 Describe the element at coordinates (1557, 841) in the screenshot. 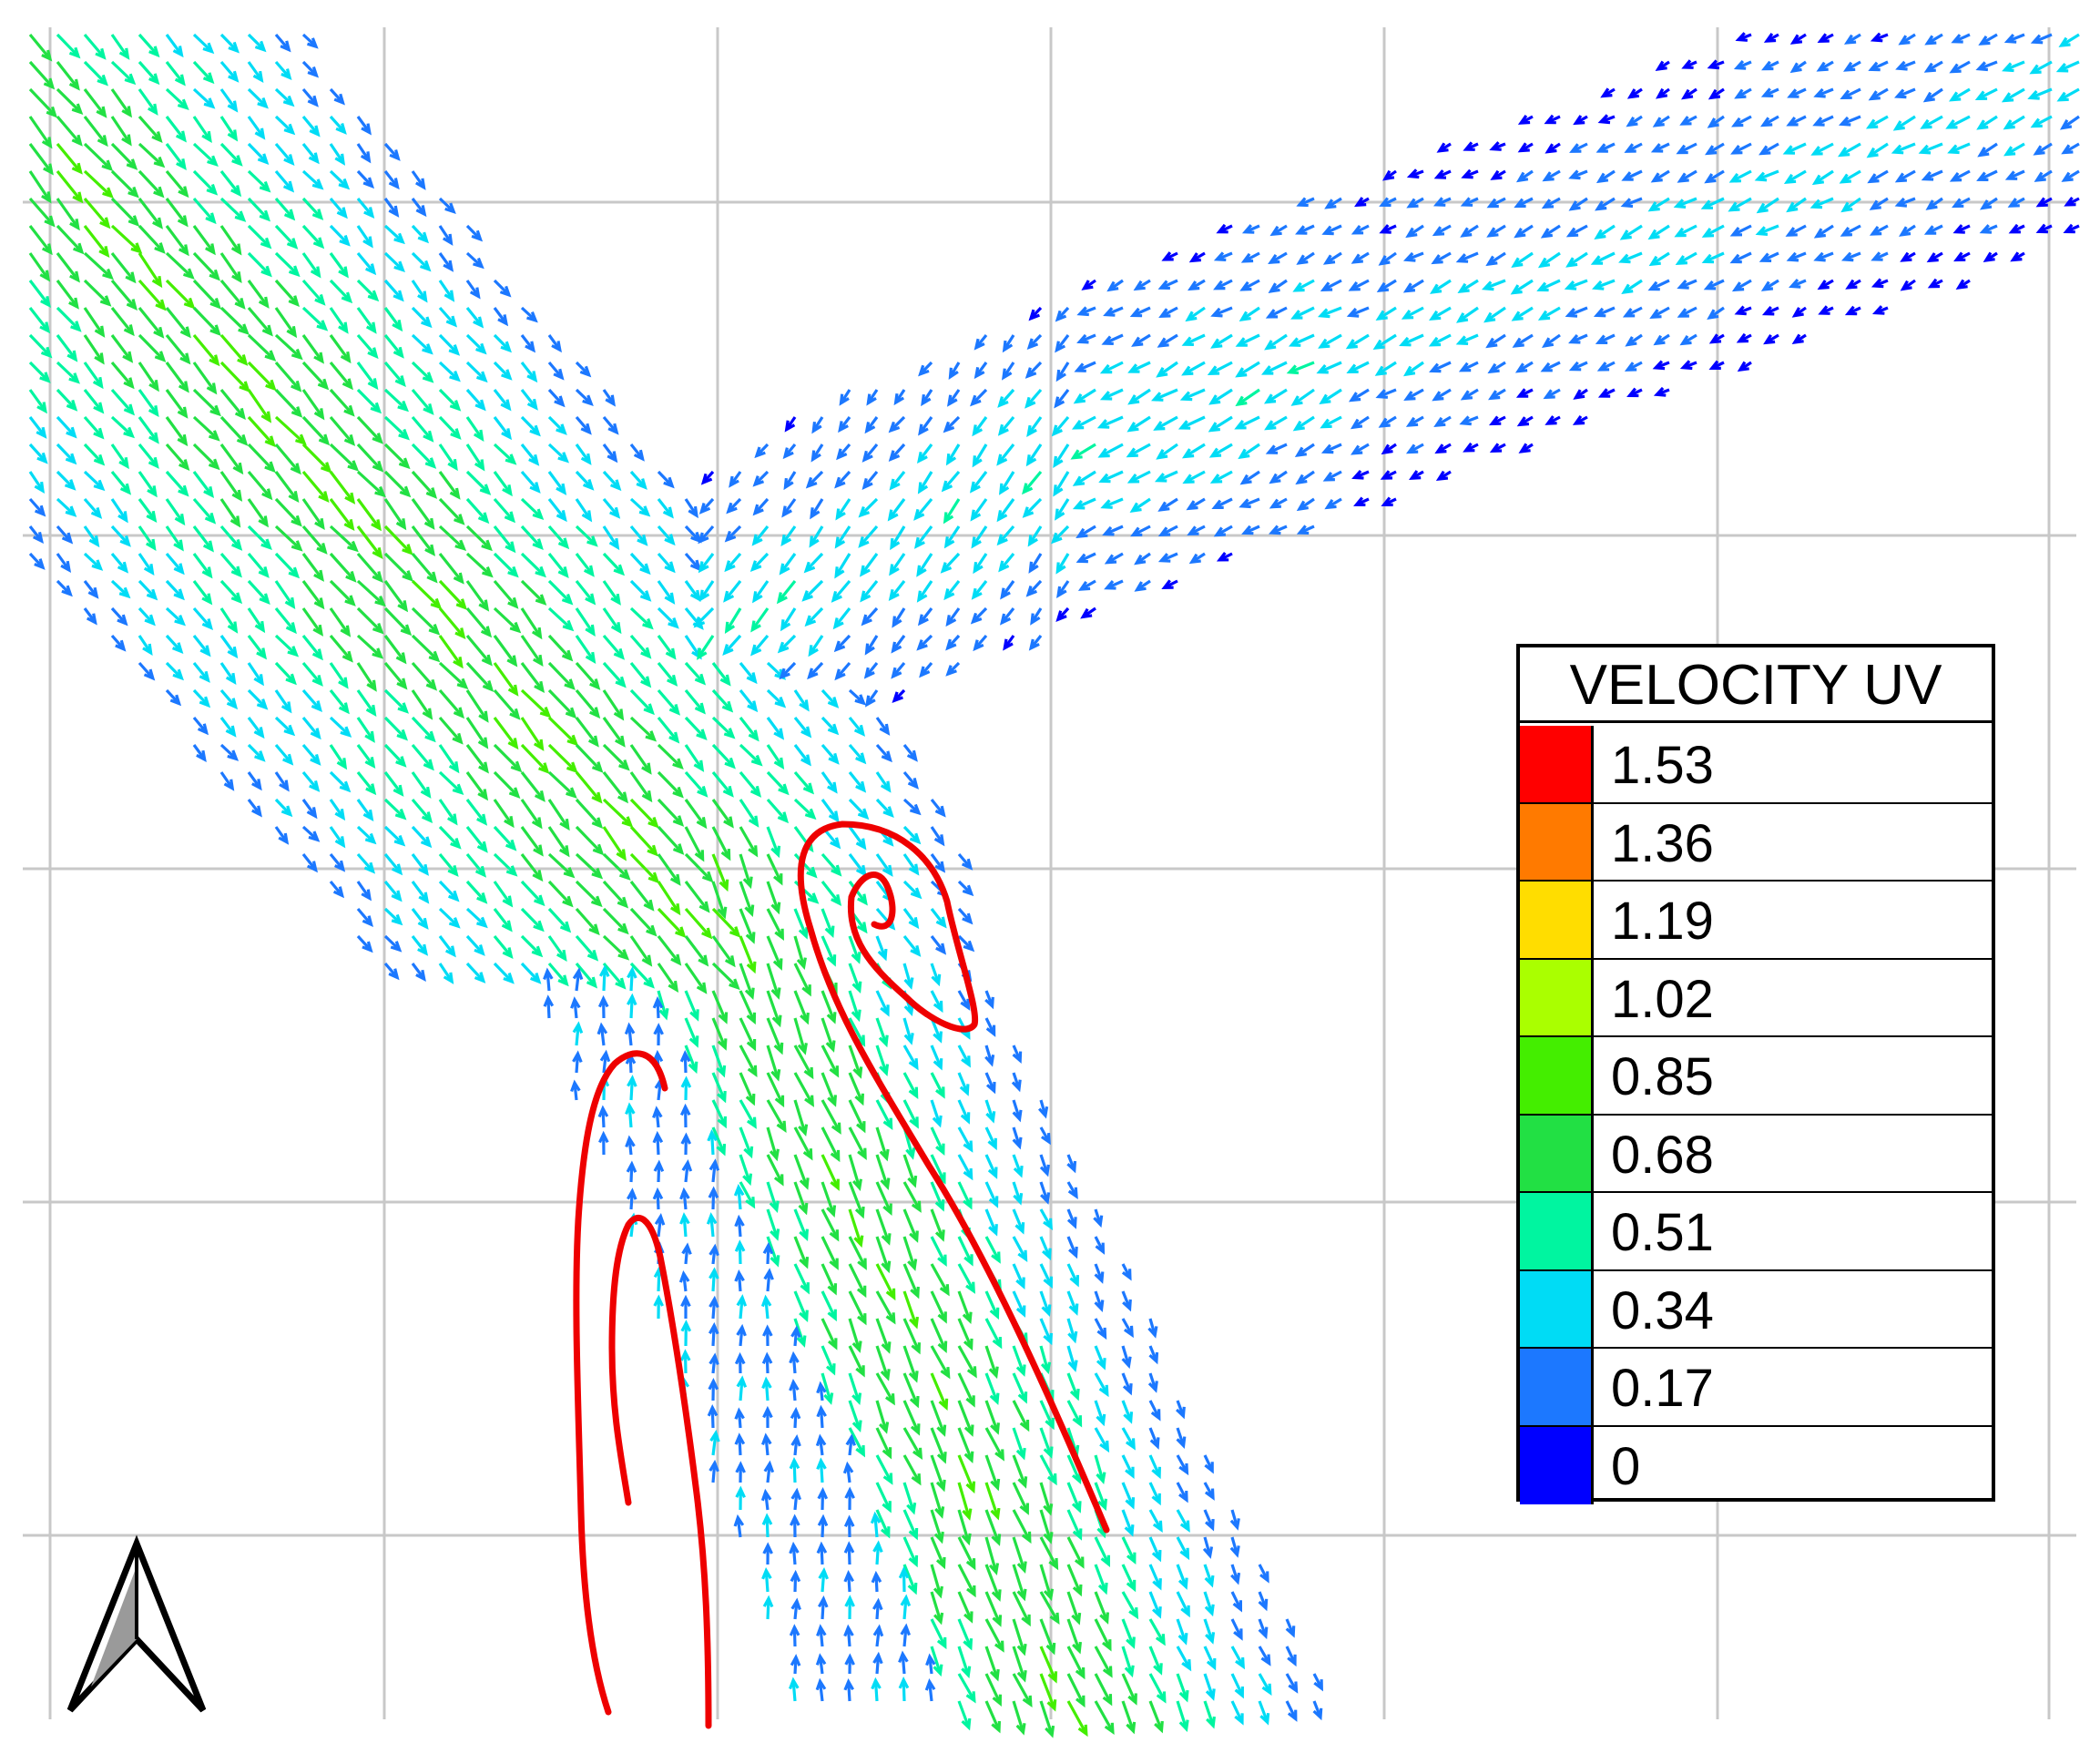

I see `legend-swatch` at that location.